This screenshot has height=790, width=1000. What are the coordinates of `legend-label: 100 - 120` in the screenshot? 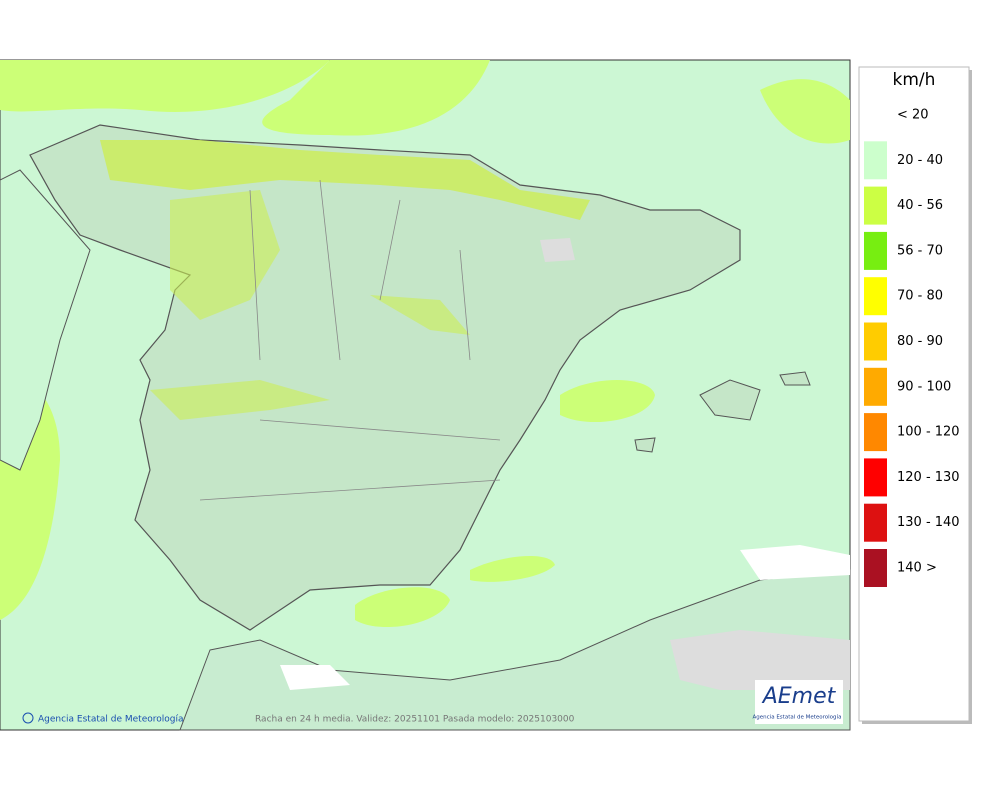 It's located at (928, 432).